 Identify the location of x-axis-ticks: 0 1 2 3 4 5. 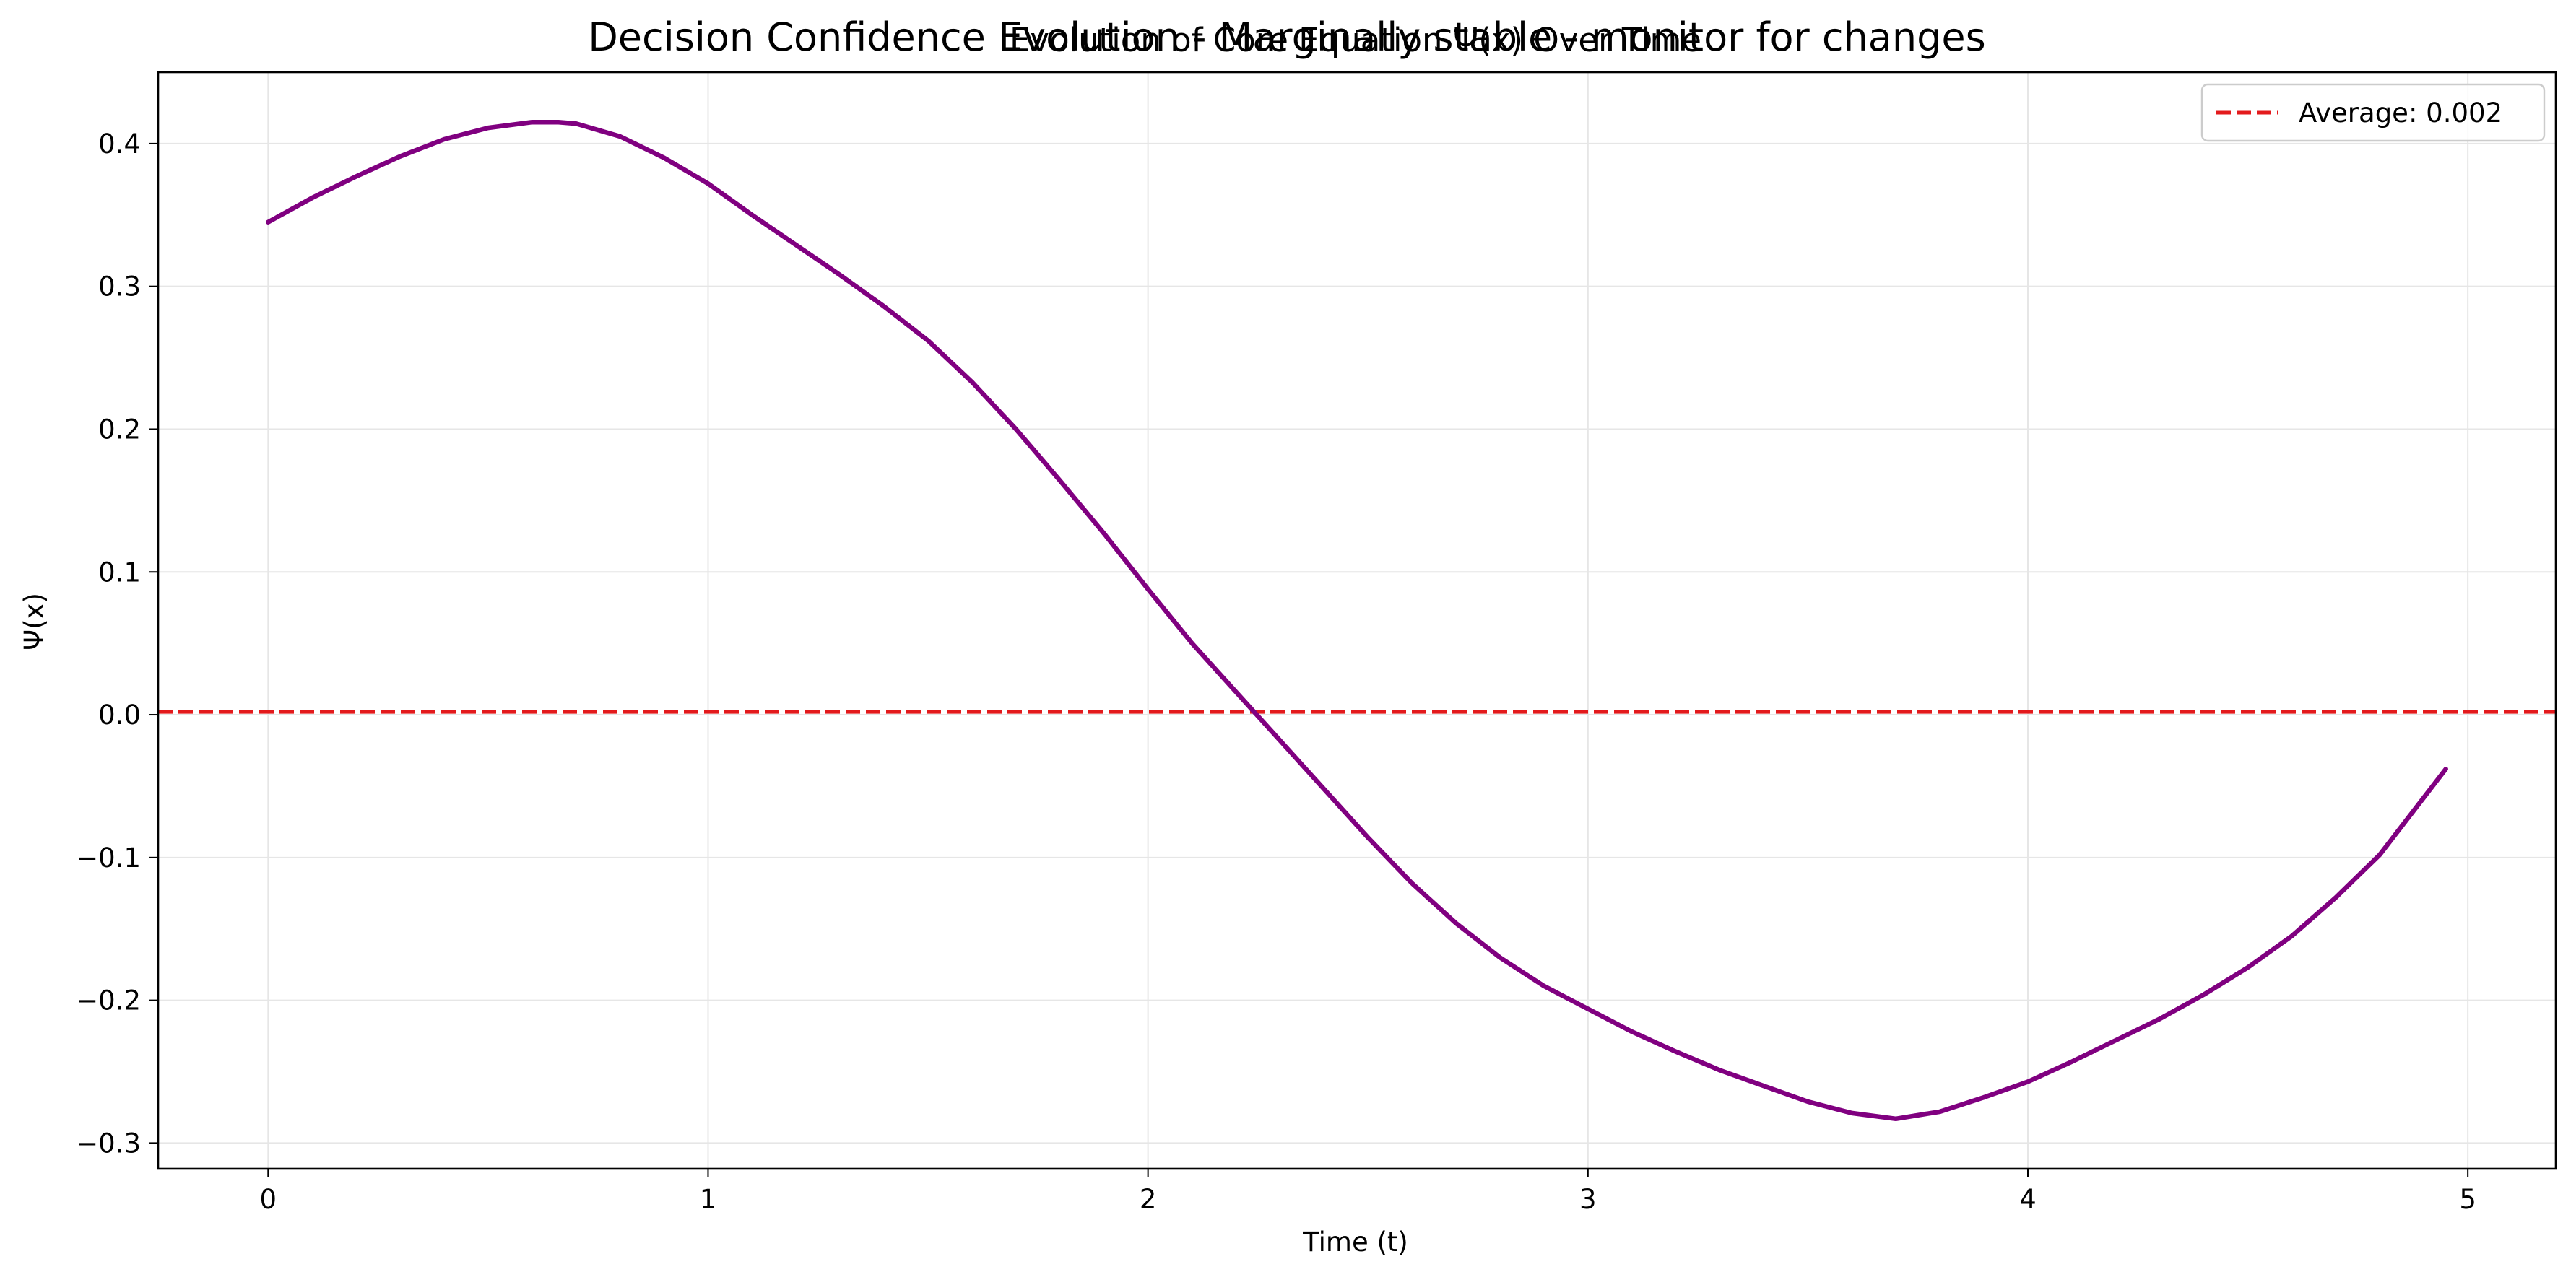
(1368, 1192).